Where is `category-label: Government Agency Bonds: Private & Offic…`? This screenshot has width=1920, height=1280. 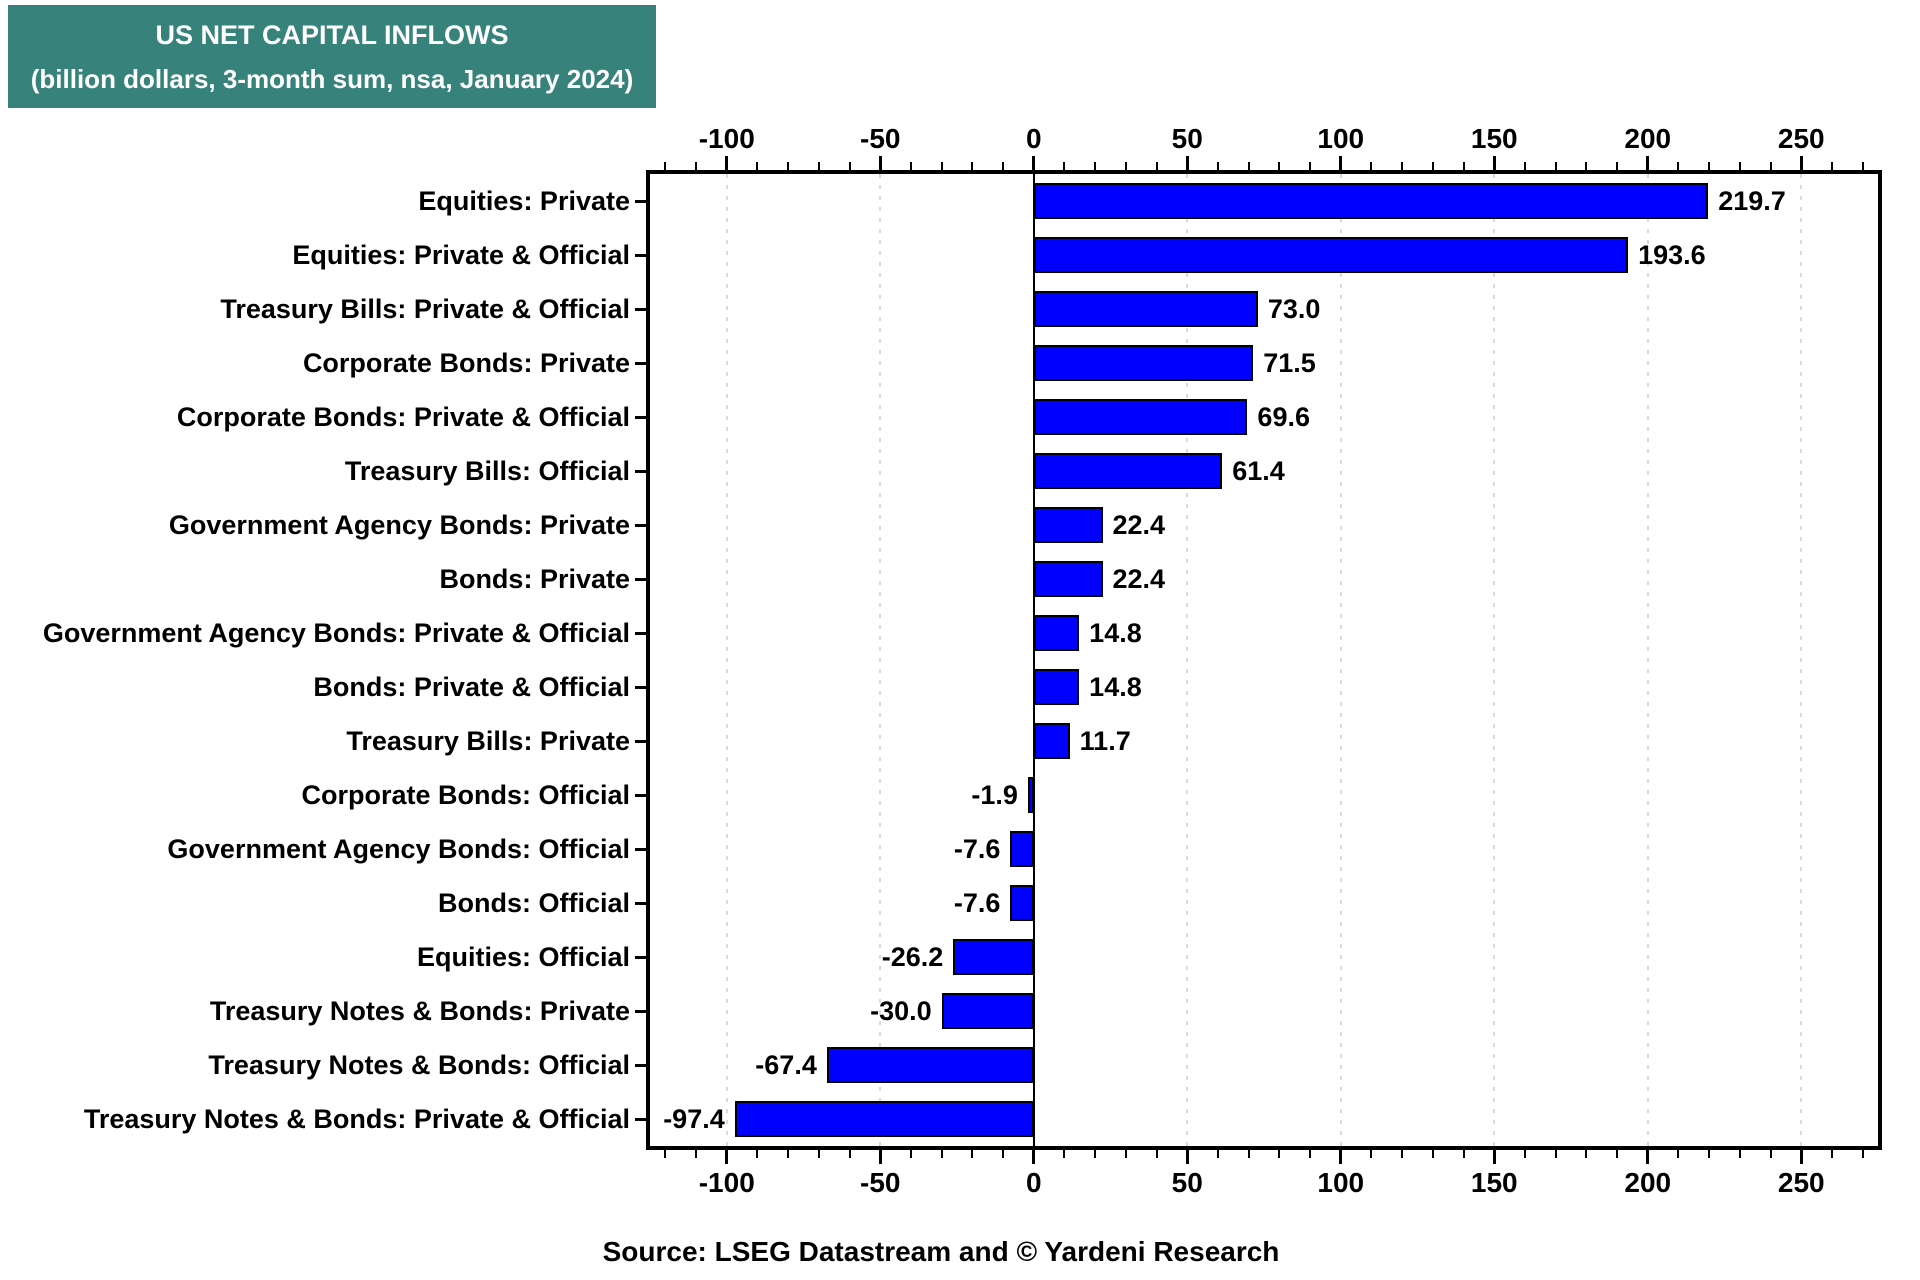
category-label: Government Agency Bonds: Private & Offic… is located at coordinates (336, 633).